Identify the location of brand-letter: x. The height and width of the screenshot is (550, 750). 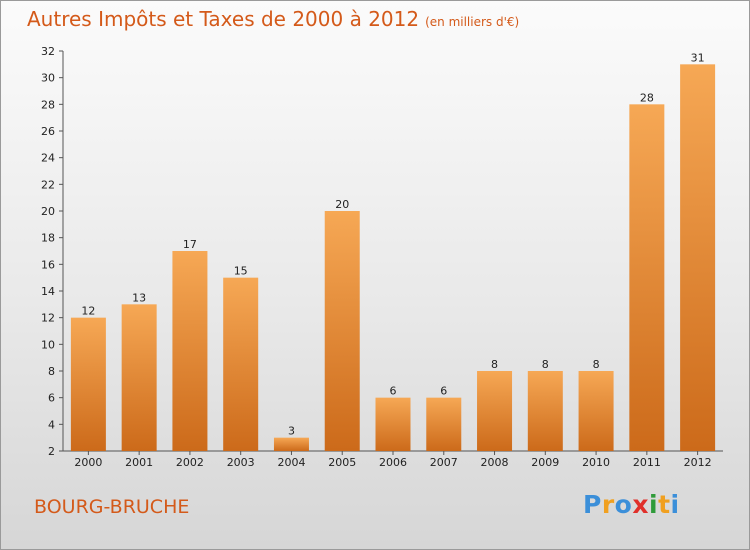
(640, 504).